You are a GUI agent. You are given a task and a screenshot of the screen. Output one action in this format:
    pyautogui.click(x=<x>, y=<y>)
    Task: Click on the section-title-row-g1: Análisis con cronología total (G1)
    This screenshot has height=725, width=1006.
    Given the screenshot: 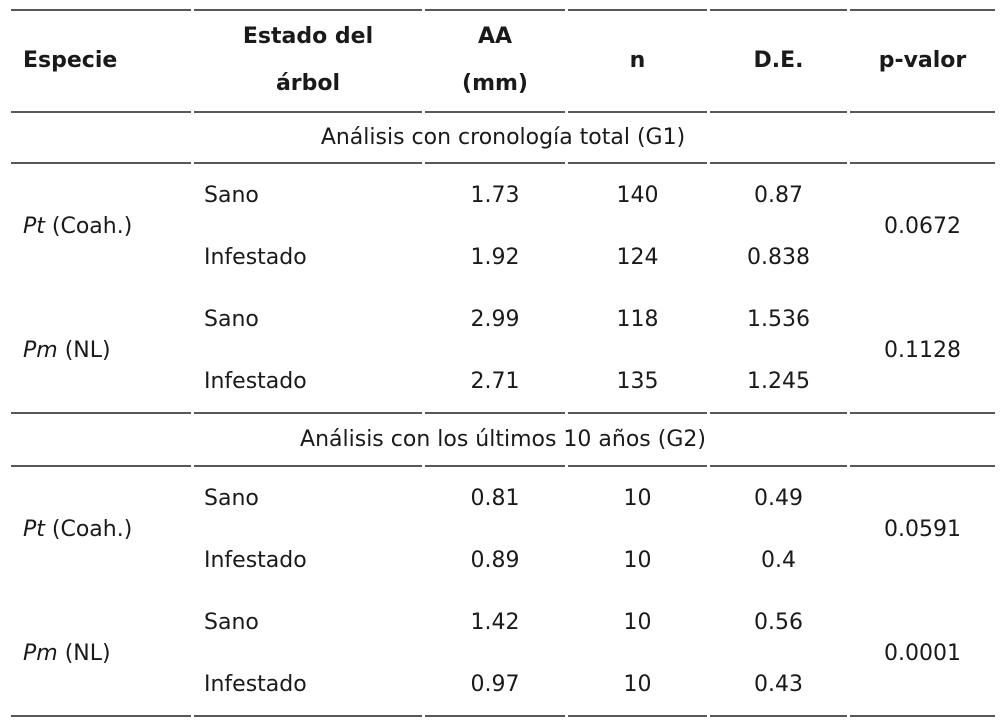 What is the action you would take?
    pyautogui.click(x=503, y=137)
    